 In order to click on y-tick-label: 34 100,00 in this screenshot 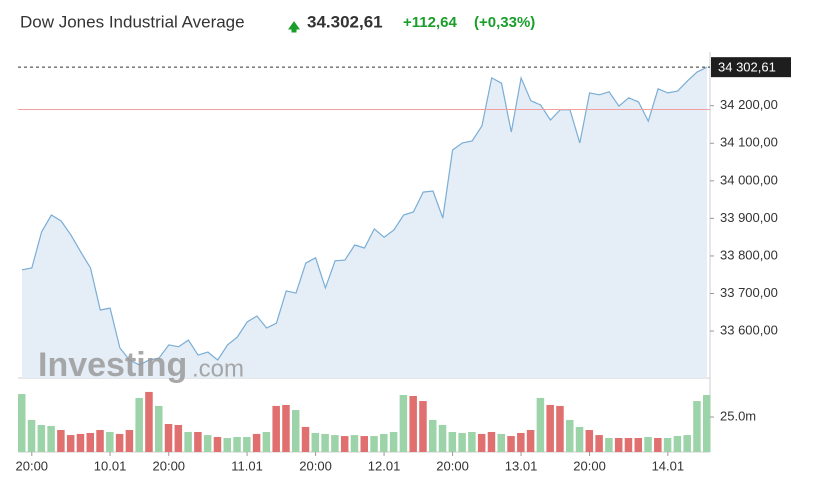, I will do `click(749, 142)`.